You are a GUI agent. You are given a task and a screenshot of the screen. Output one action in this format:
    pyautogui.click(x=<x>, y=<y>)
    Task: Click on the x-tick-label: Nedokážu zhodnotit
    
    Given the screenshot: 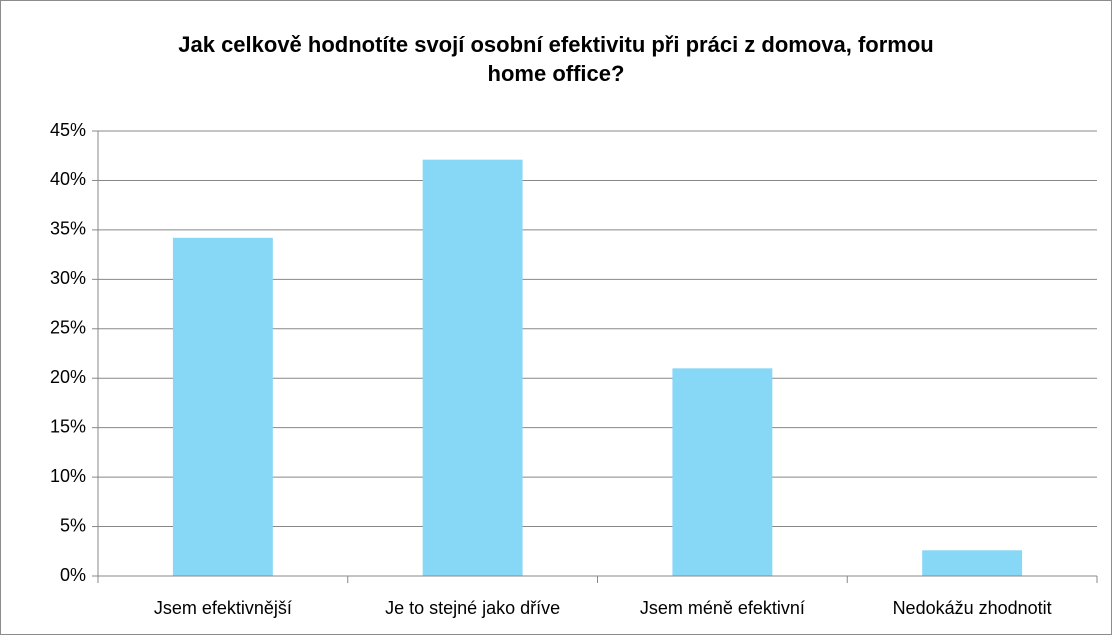 What is the action you would take?
    pyautogui.click(x=972, y=608)
    